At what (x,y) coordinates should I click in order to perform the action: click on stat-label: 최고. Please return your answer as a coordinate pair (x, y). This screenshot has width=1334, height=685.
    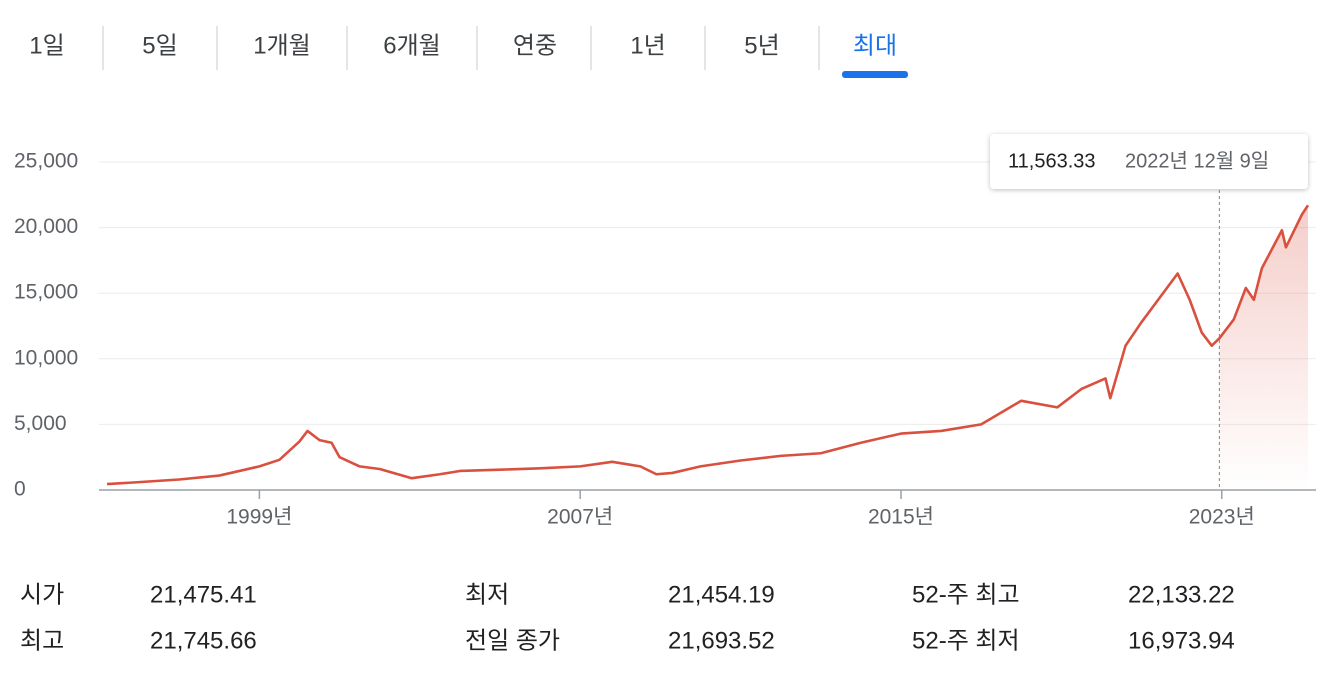
    Looking at the image, I should click on (42, 640).